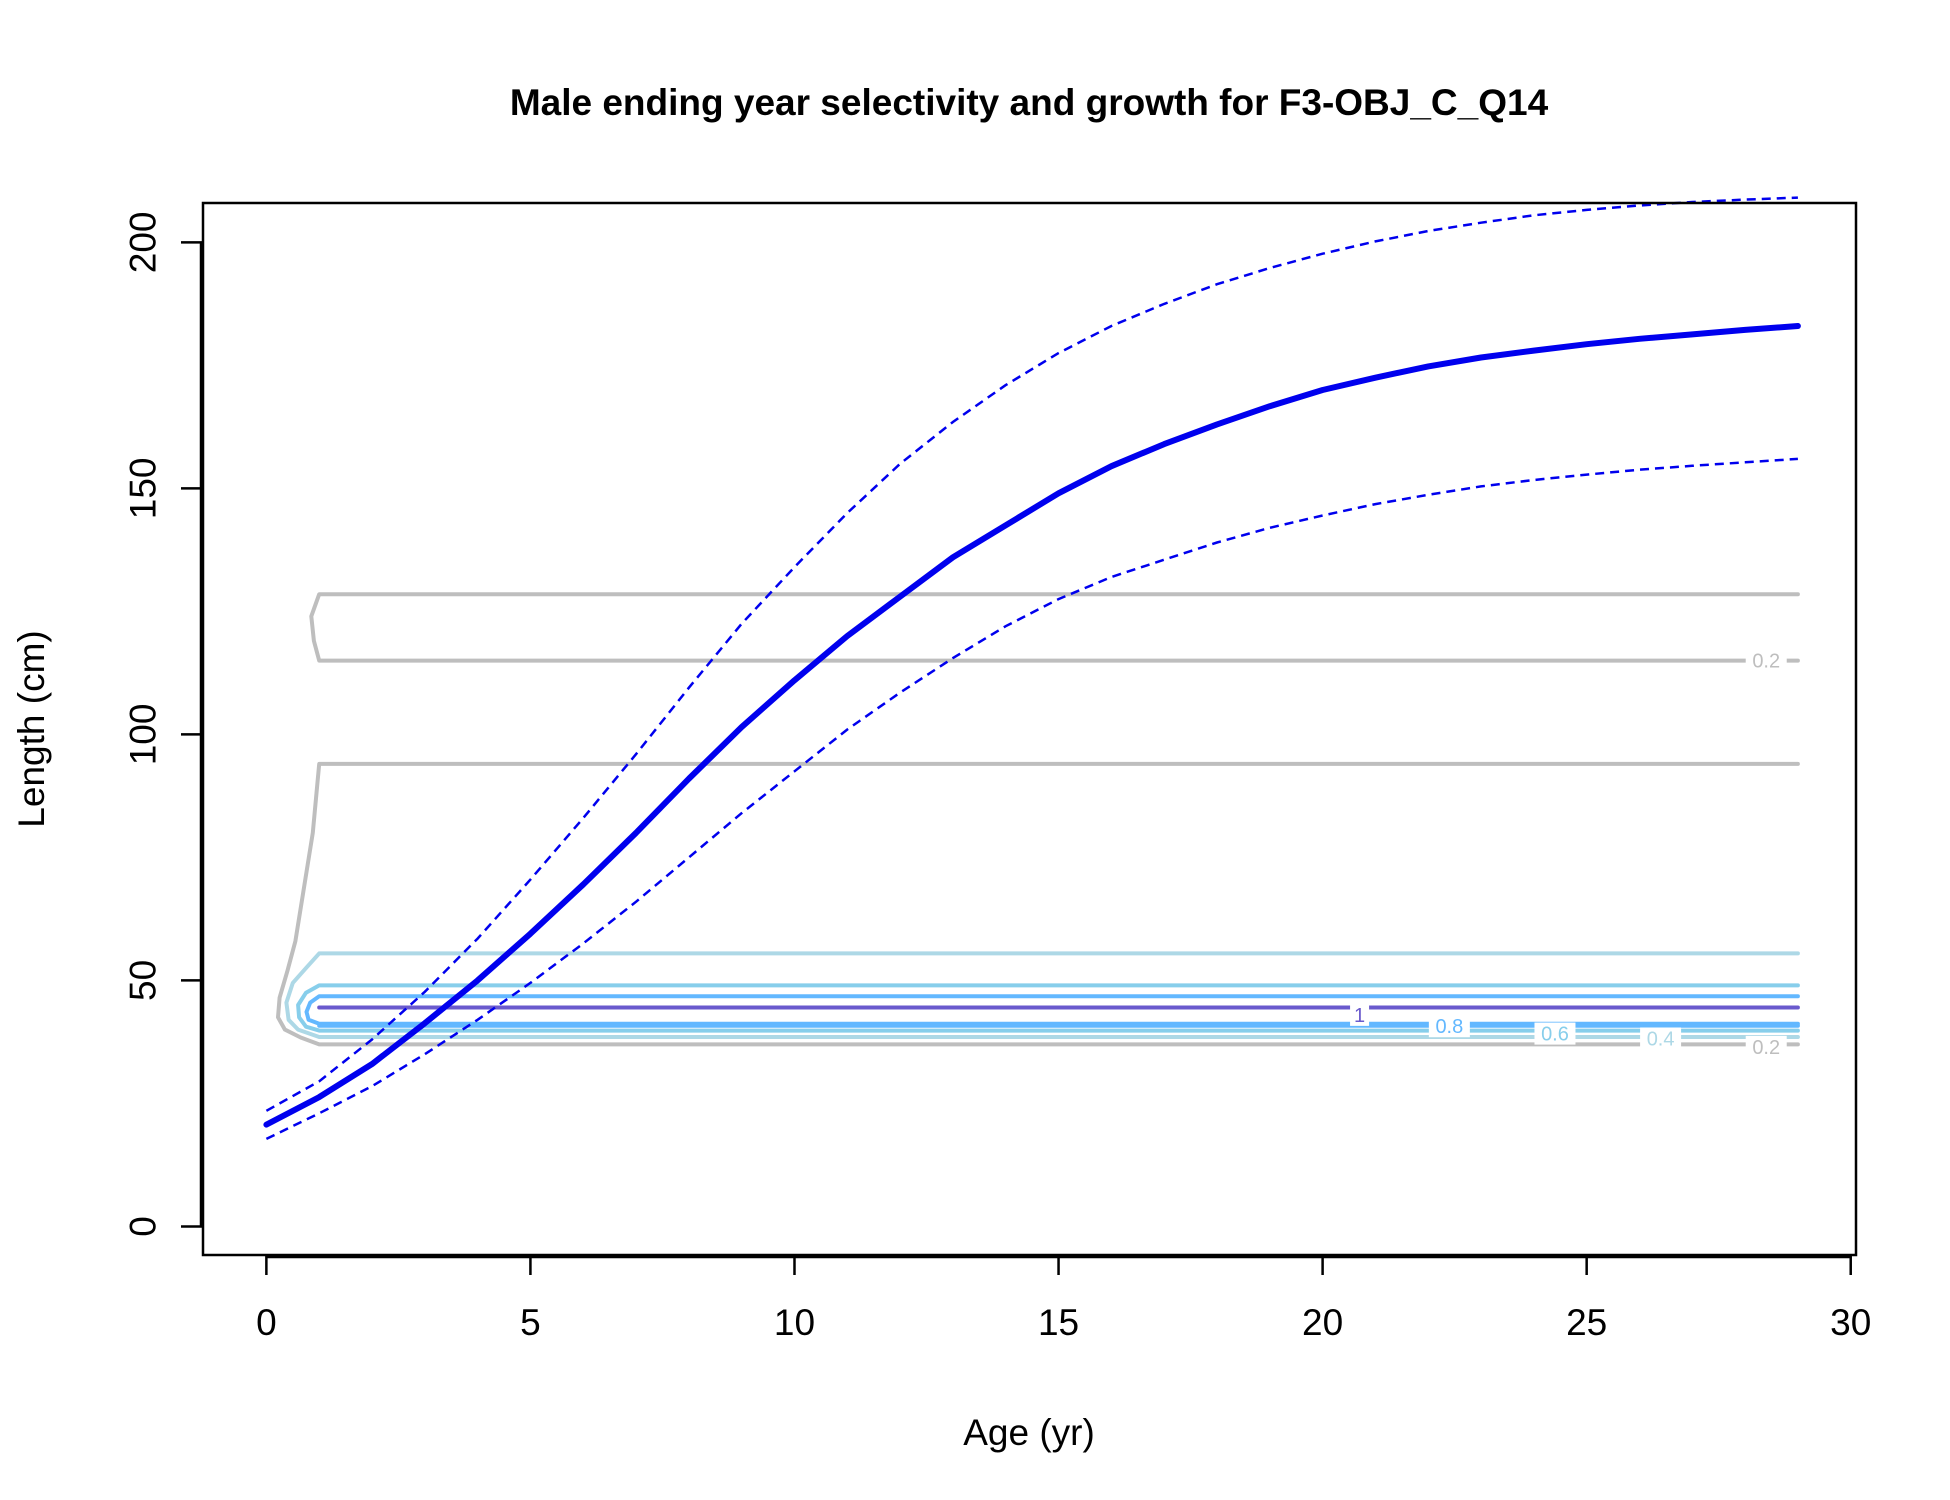 This screenshot has width=1950, height=1500. Describe the element at coordinates (143, 1226) in the screenshot. I see `y-tick-label: 0` at that location.